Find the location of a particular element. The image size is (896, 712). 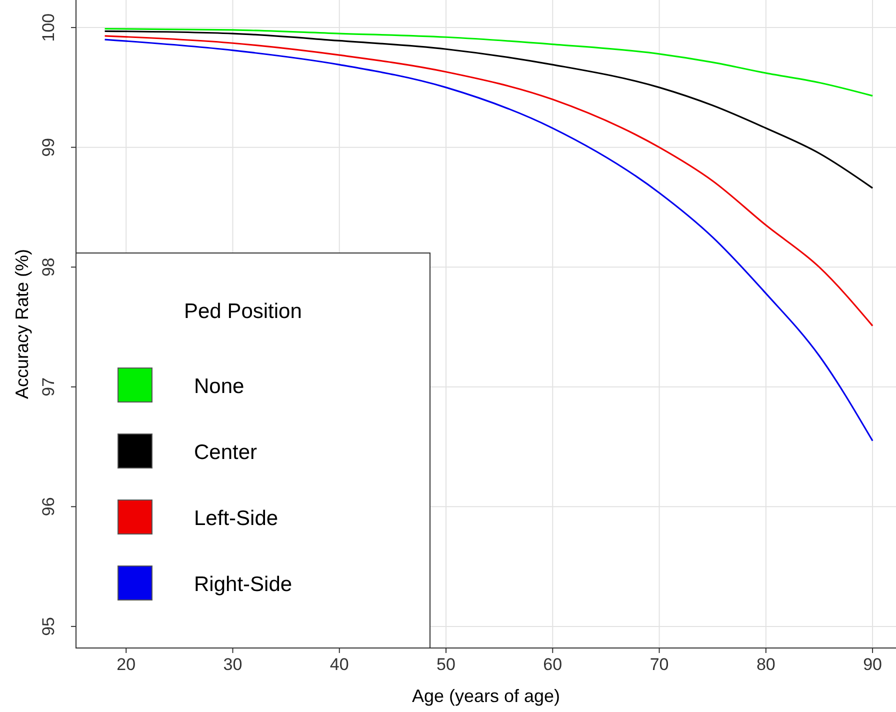

legend-label: Left-Side is located at coordinates (236, 518).